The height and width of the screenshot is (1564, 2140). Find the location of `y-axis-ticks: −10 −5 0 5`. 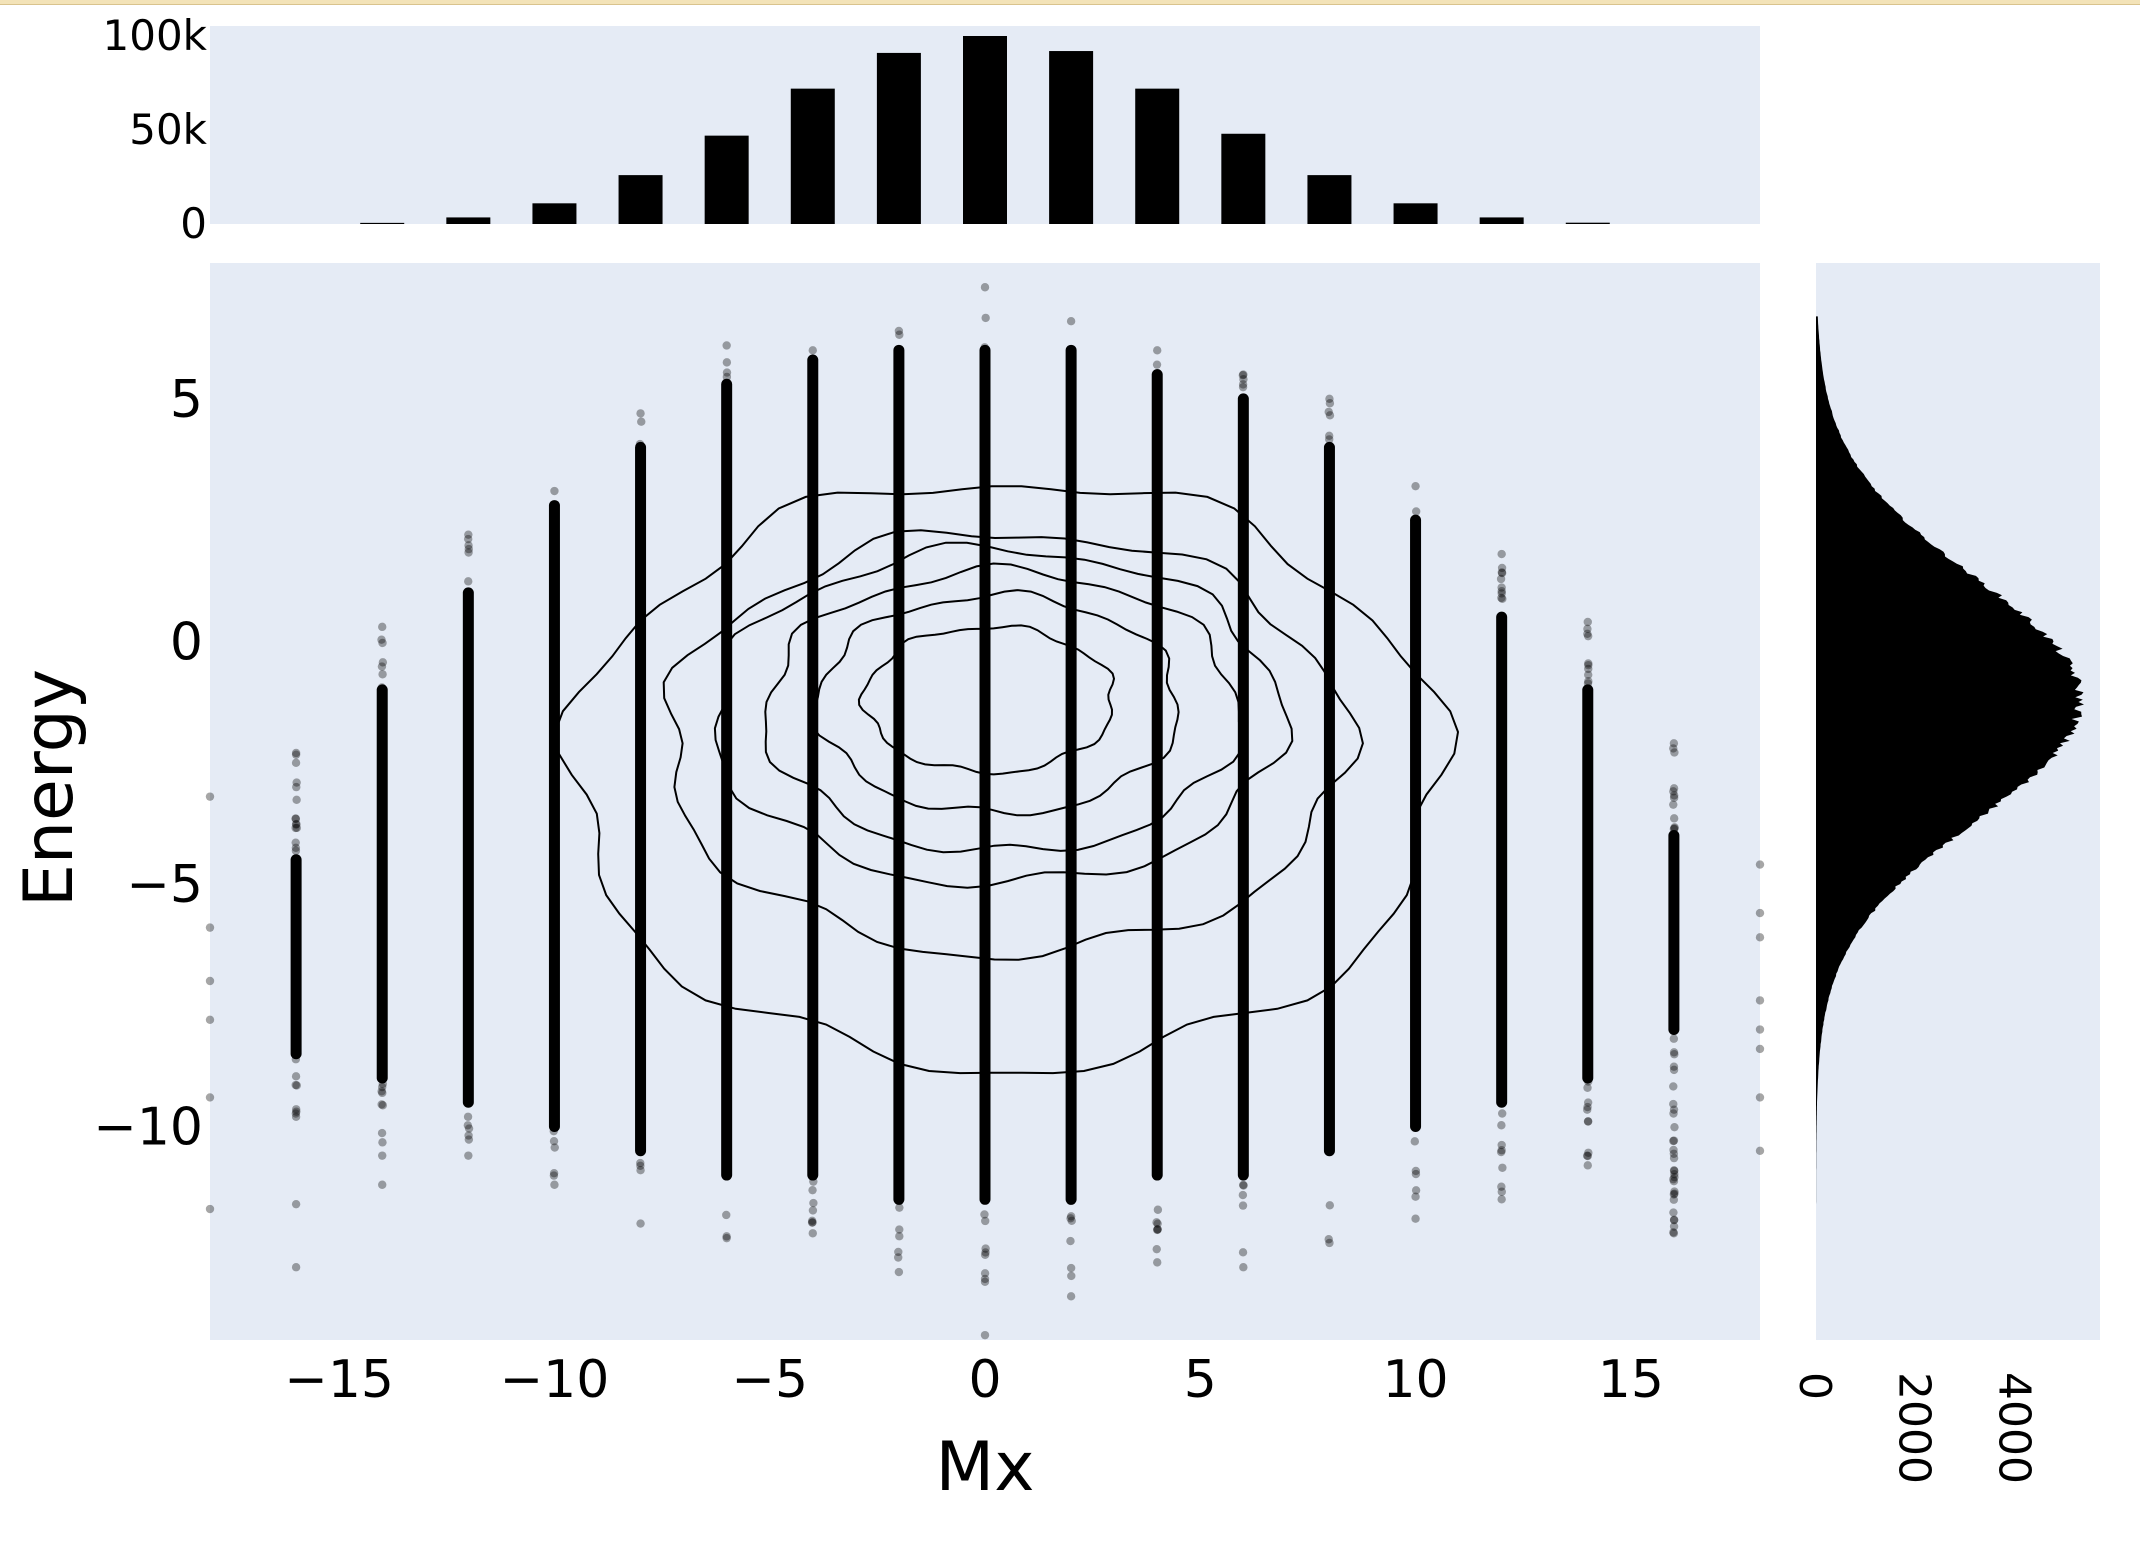

y-axis-ticks: −10 −5 0 5 is located at coordinates (148, 764).